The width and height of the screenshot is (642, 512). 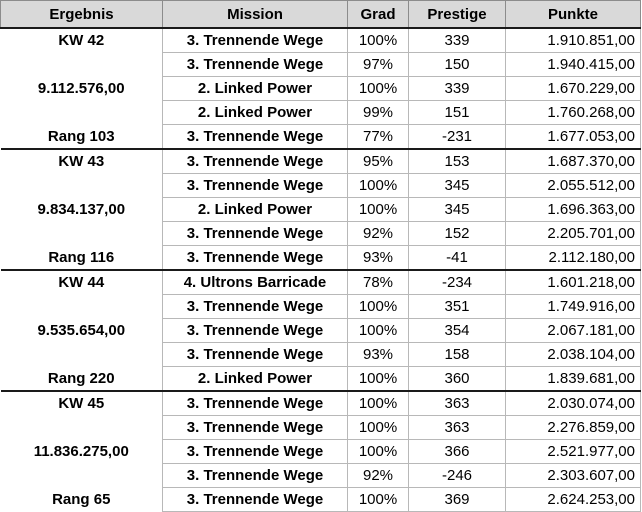 I want to click on prestige-cell: 153, so click(x=457, y=161).